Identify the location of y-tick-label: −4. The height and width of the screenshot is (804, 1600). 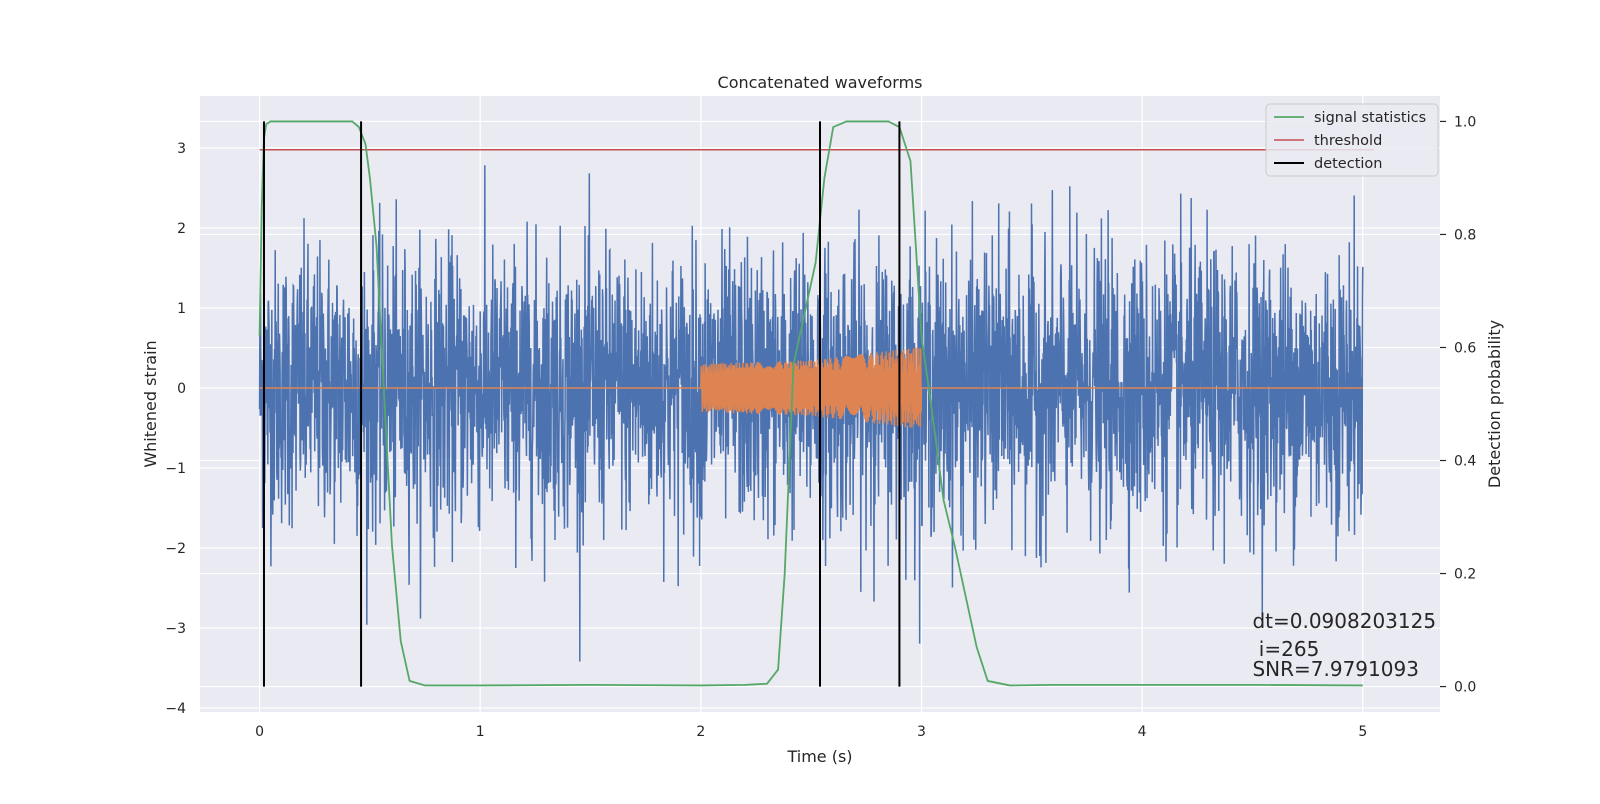
(175, 709).